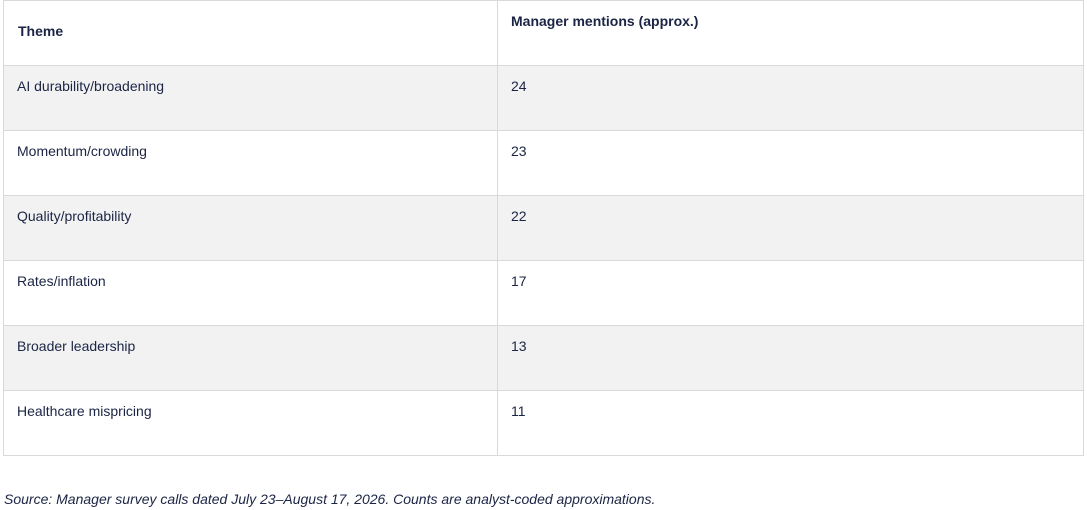 The image size is (1087, 510). I want to click on table-row: Broader leadership 13, so click(543, 358).